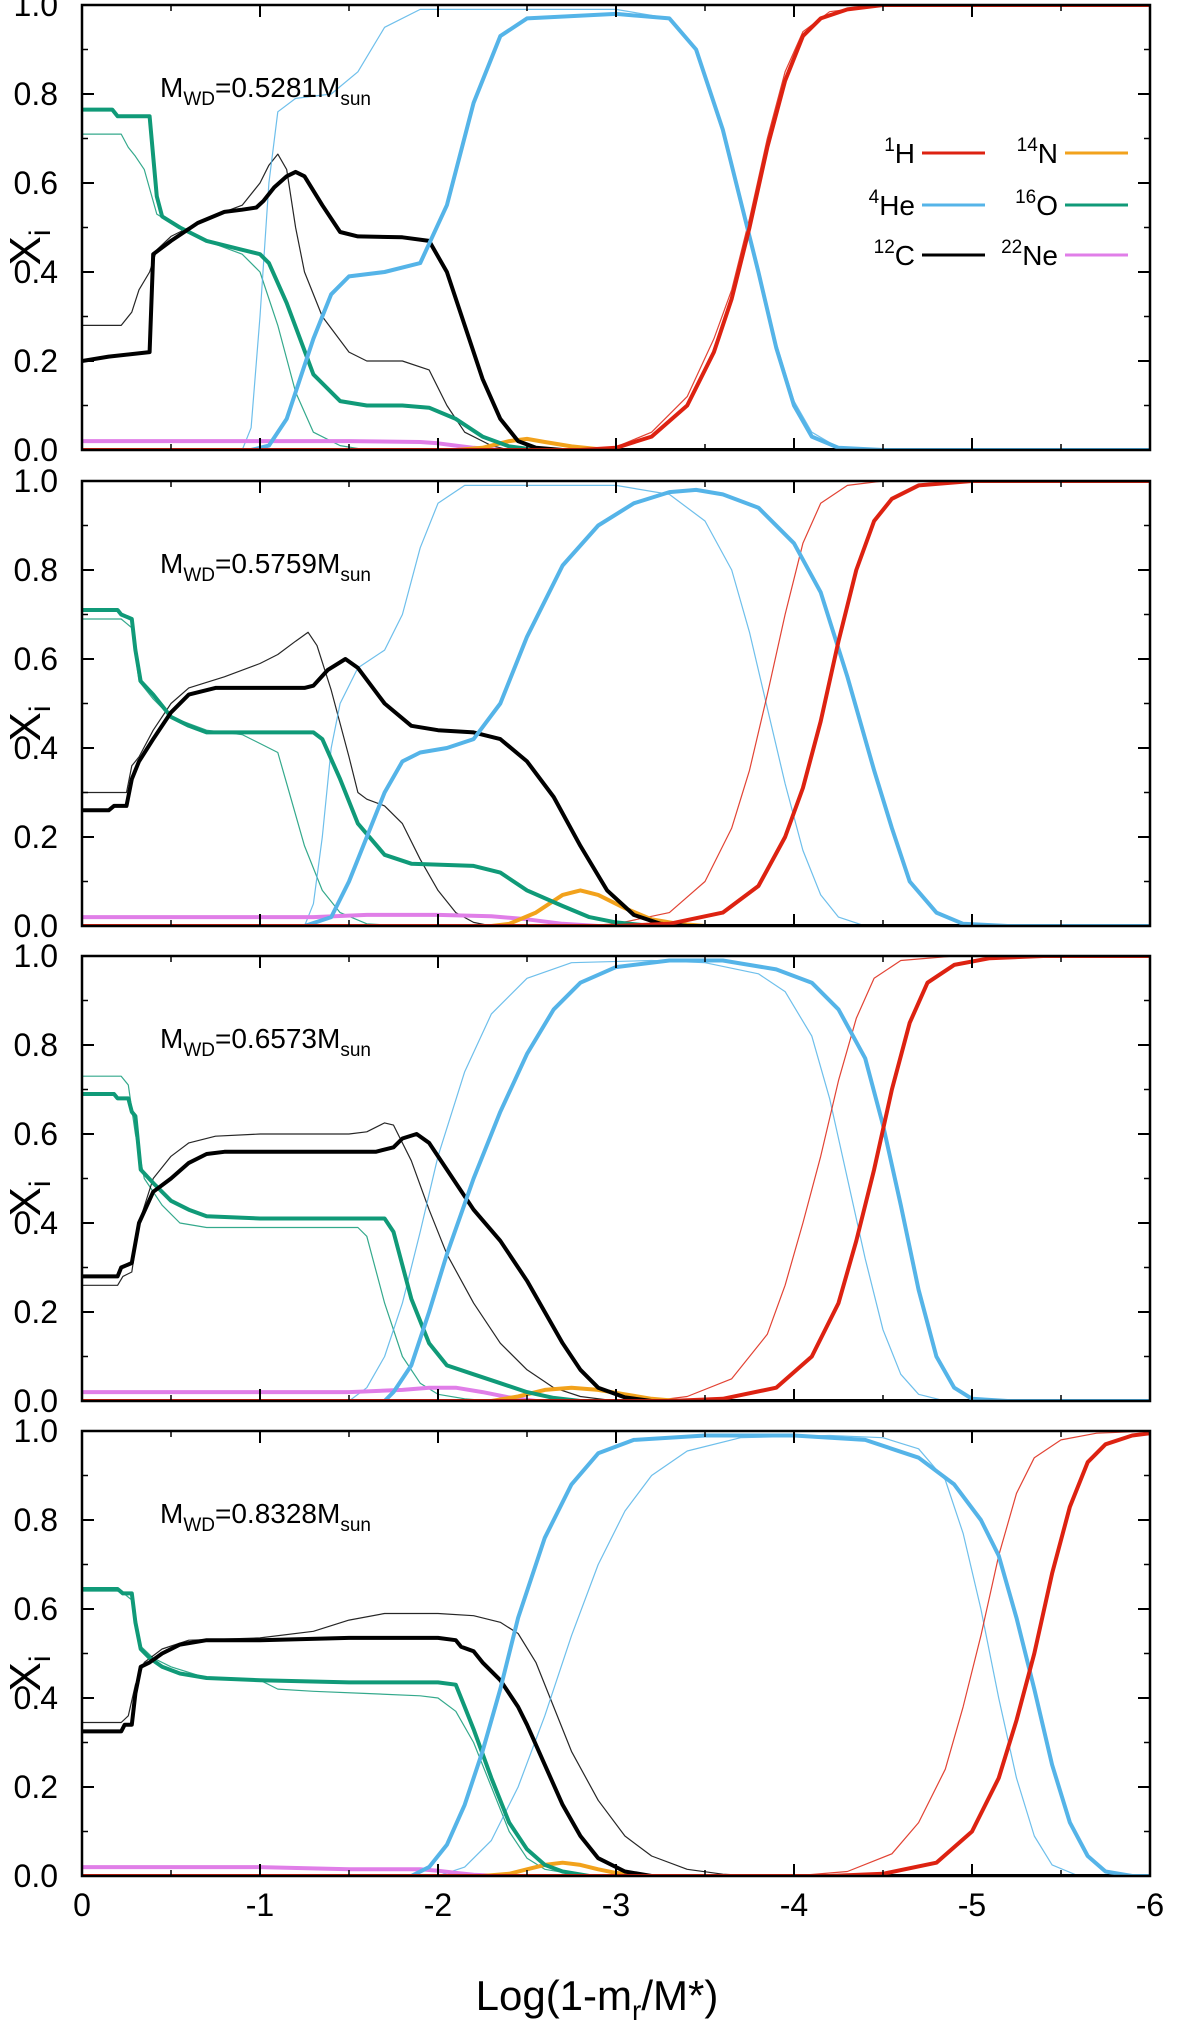 The width and height of the screenshot is (1200, 2032). I want to click on panel-4-ytick-label: 0.4, so click(36, 1698).